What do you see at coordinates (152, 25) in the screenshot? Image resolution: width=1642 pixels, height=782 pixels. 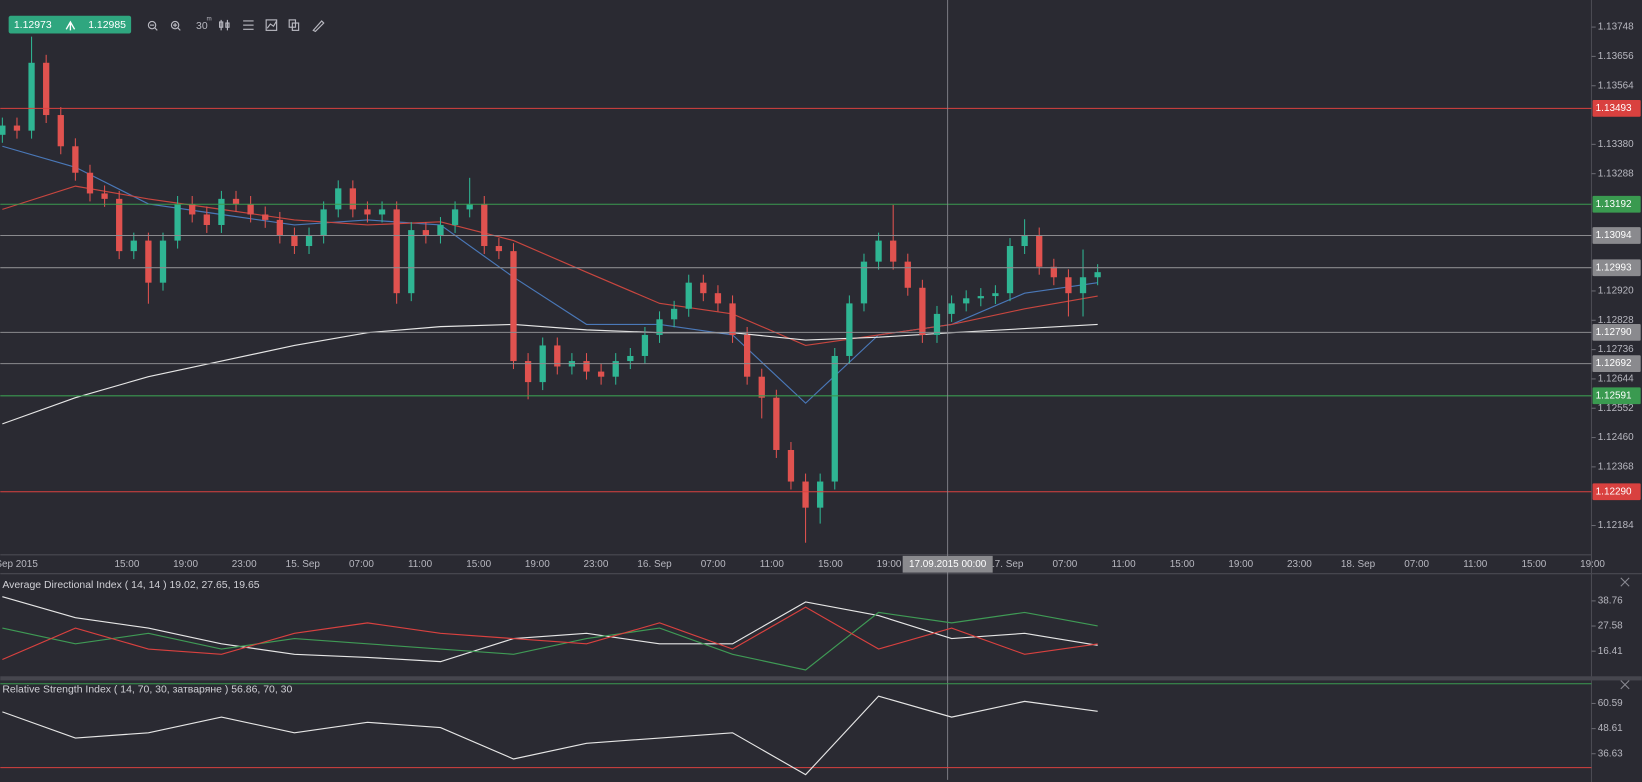 I see `zoom-out` at bounding box center [152, 25].